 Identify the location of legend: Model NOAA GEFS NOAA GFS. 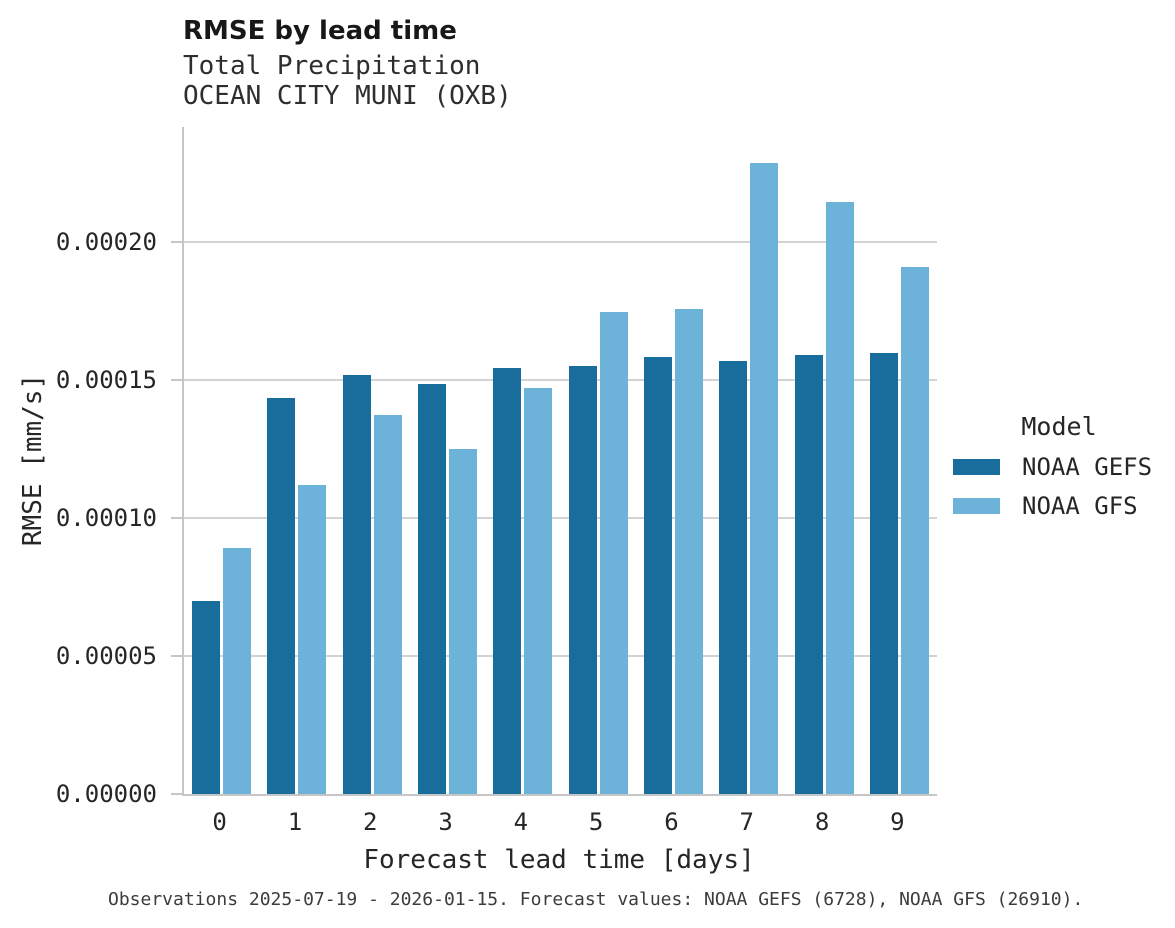
(1059, 471).